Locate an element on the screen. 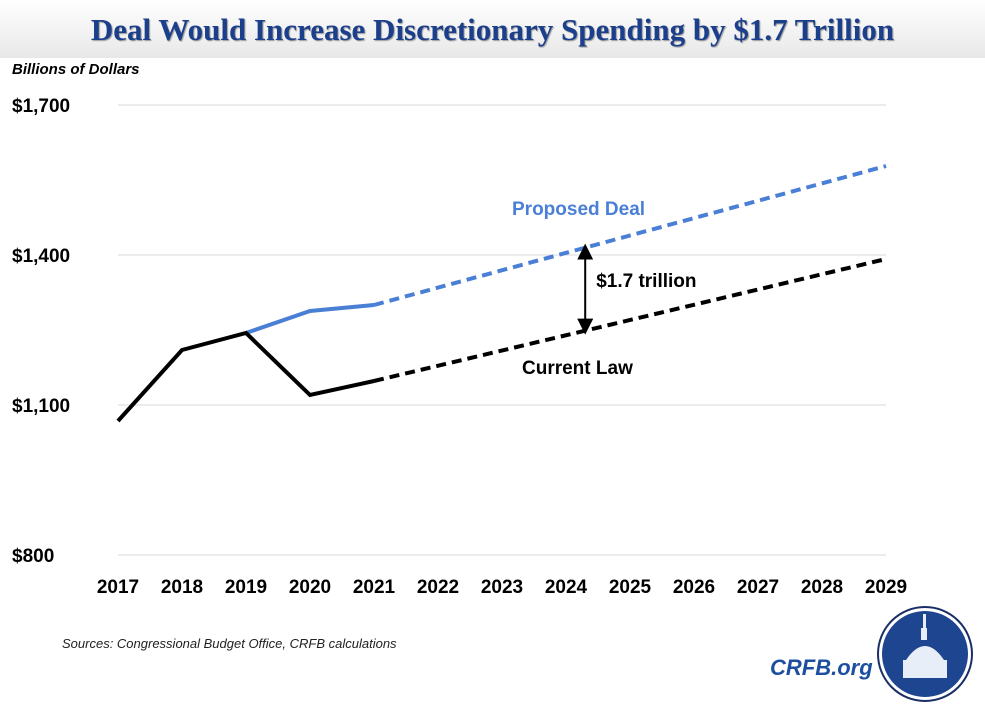 The height and width of the screenshot is (711, 985). title-bar is located at coordinates (492, 29).